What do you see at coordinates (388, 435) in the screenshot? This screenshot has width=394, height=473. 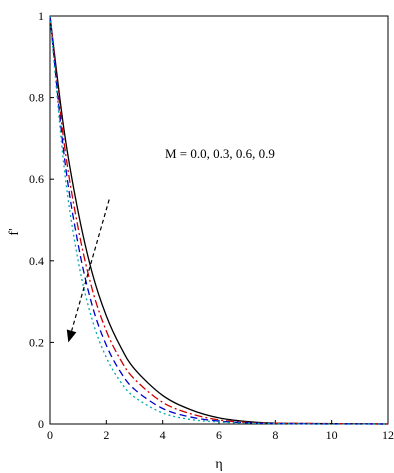 I see `x-tick-label: 12` at bounding box center [388, 435].